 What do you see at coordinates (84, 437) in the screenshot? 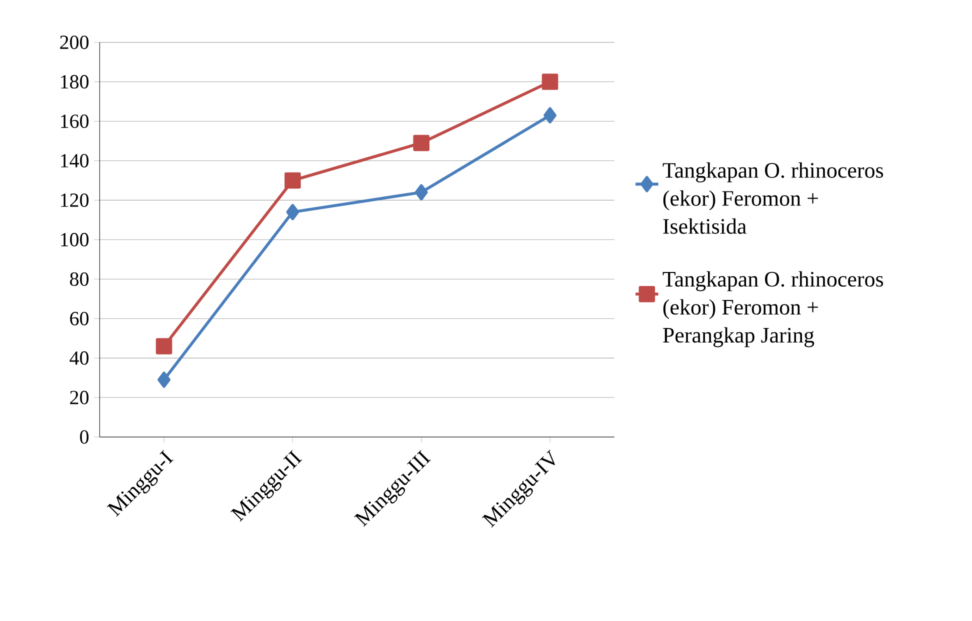
I see `y-tick-label: 0` at bounding box center [84, 437].